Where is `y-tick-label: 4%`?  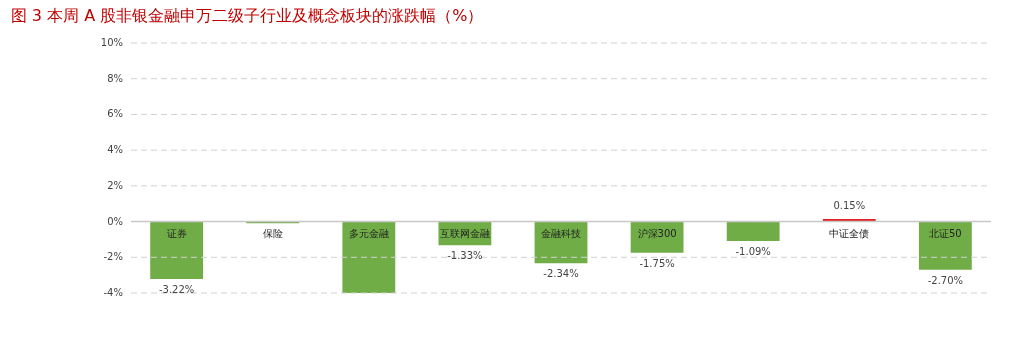 y-tick-label: 4% is located at coordinates (115, 150).